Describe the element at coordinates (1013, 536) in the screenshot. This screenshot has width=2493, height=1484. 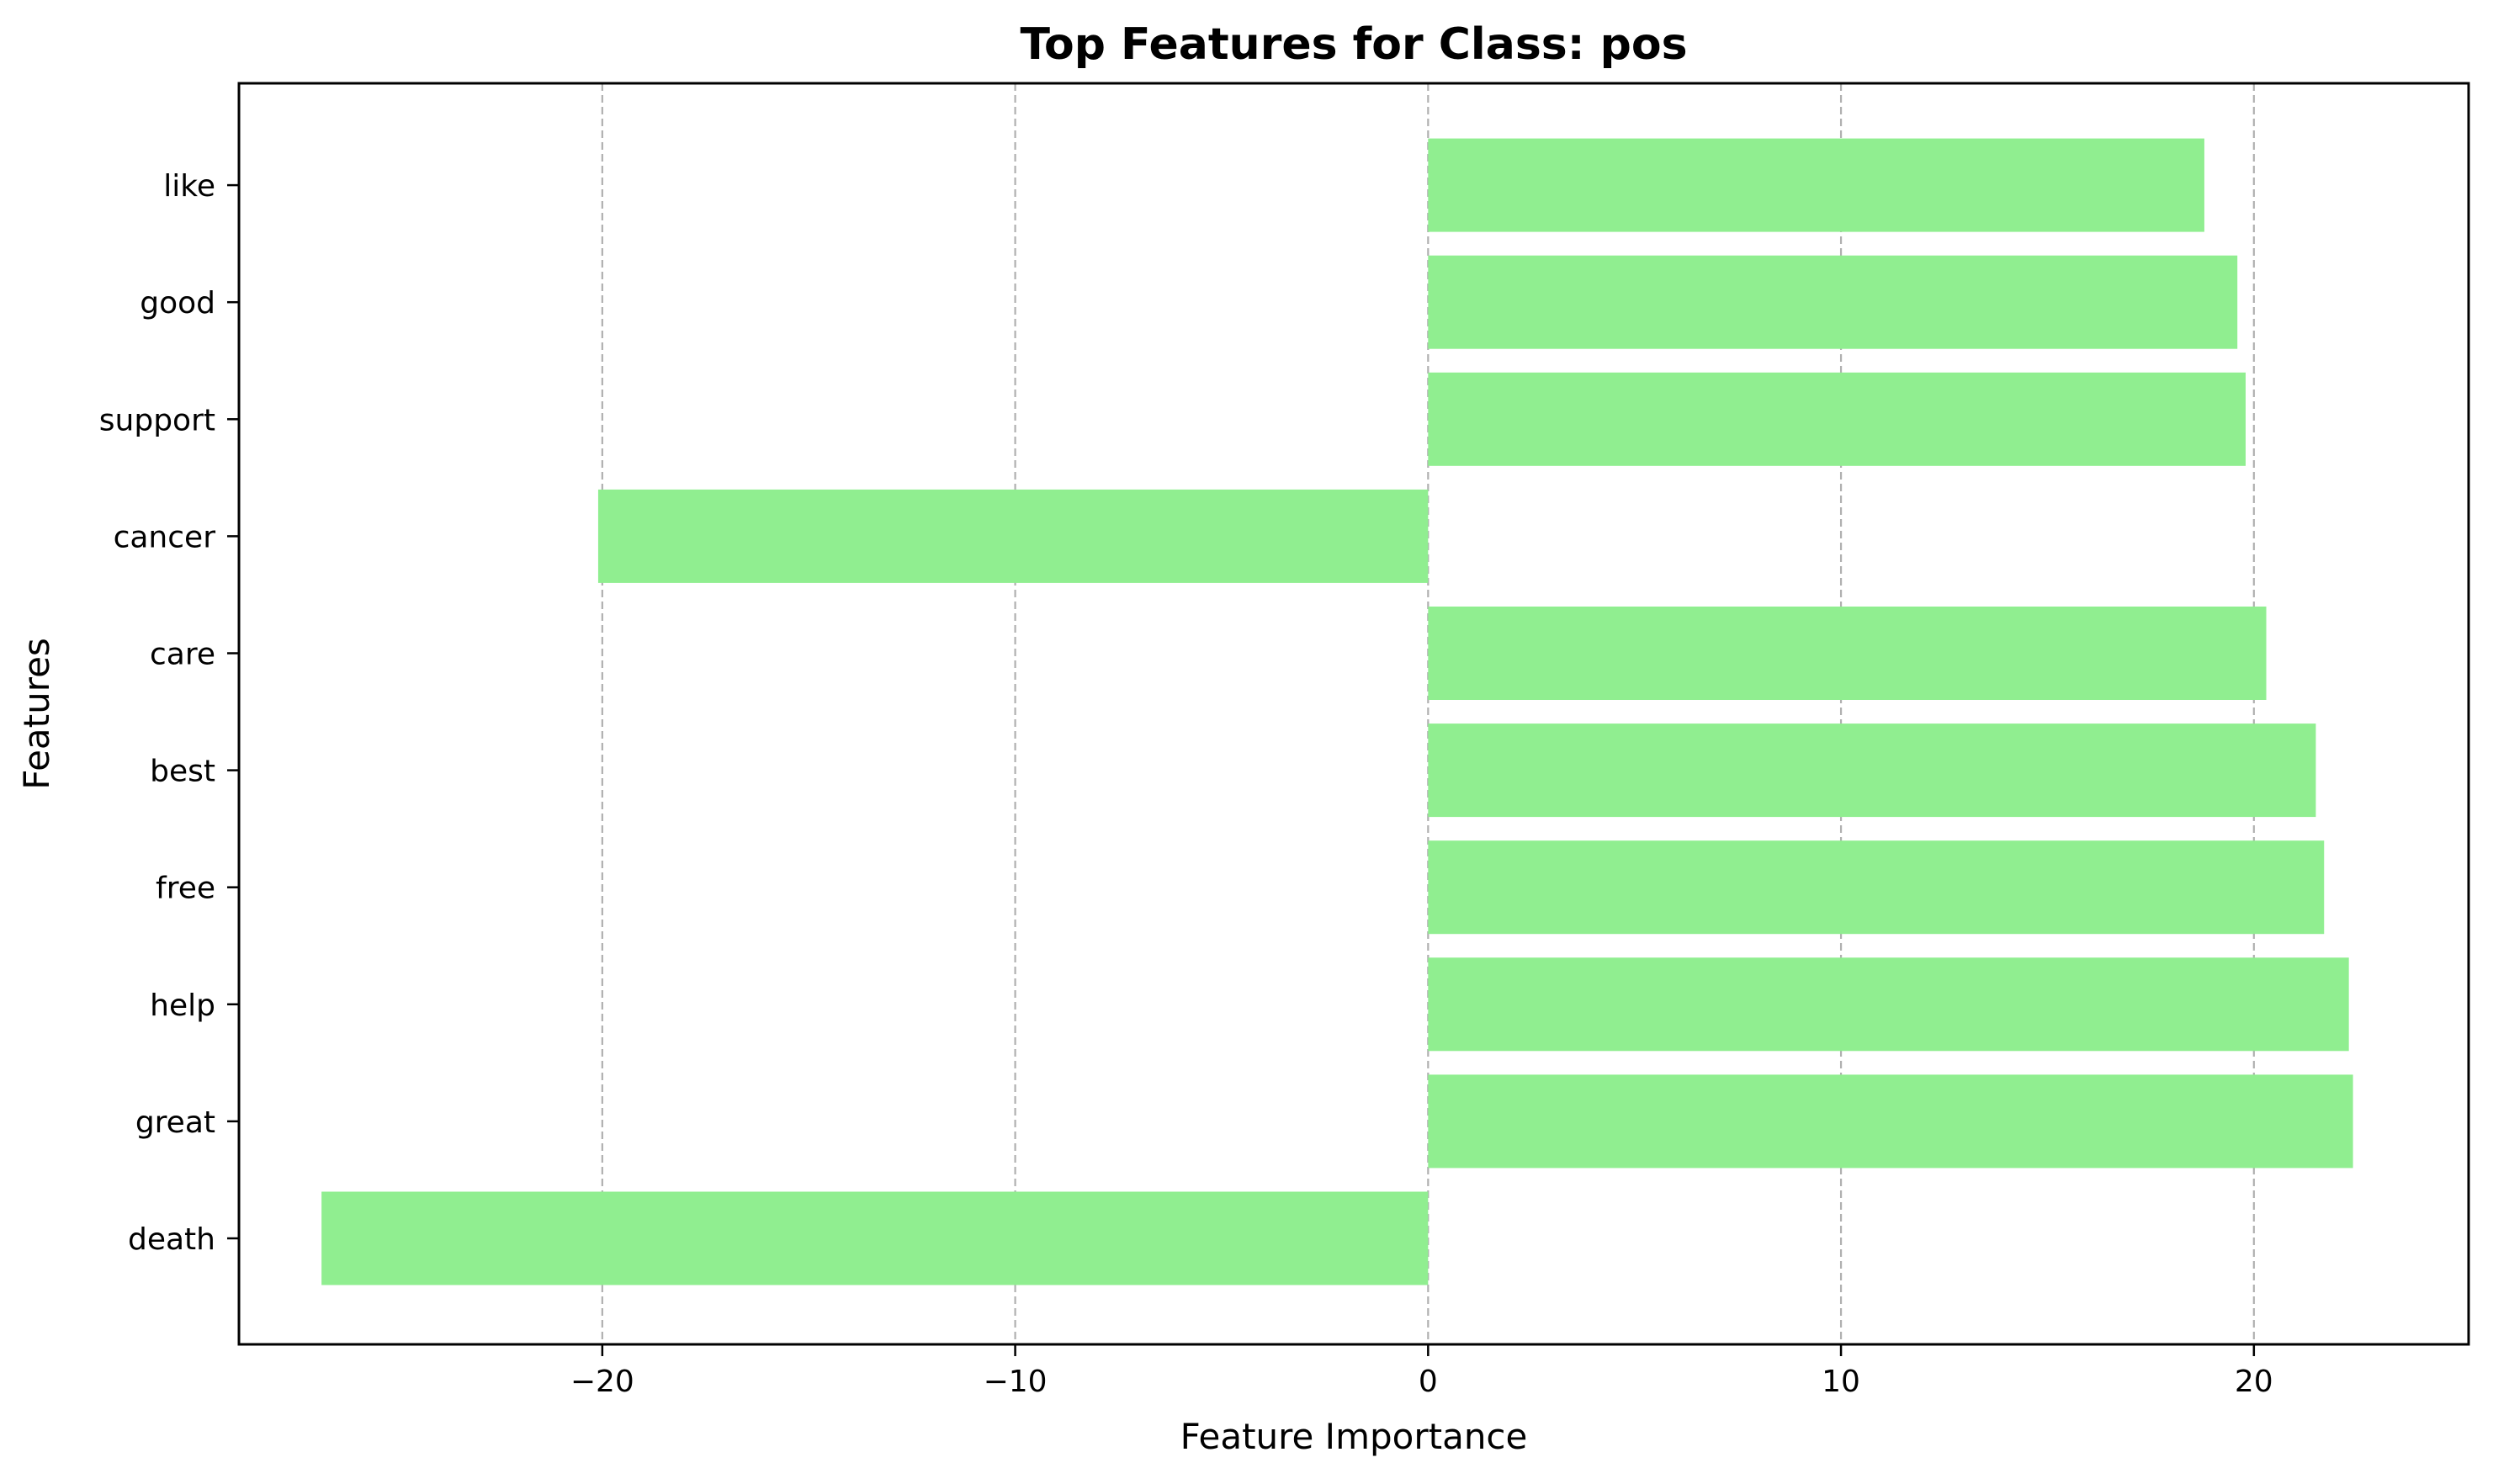
I see `bar-cancer` at that location.